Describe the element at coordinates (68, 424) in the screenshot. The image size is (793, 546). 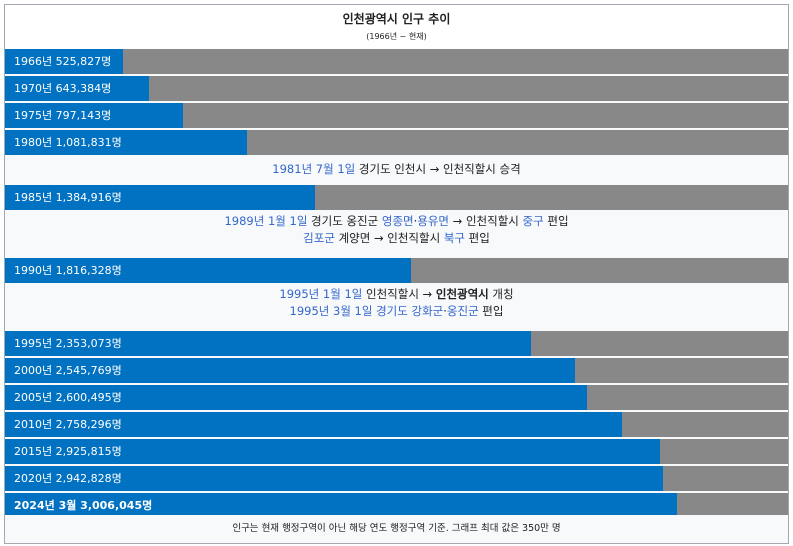
I see `bar-label: 2010년 2,758,296명` at that location.